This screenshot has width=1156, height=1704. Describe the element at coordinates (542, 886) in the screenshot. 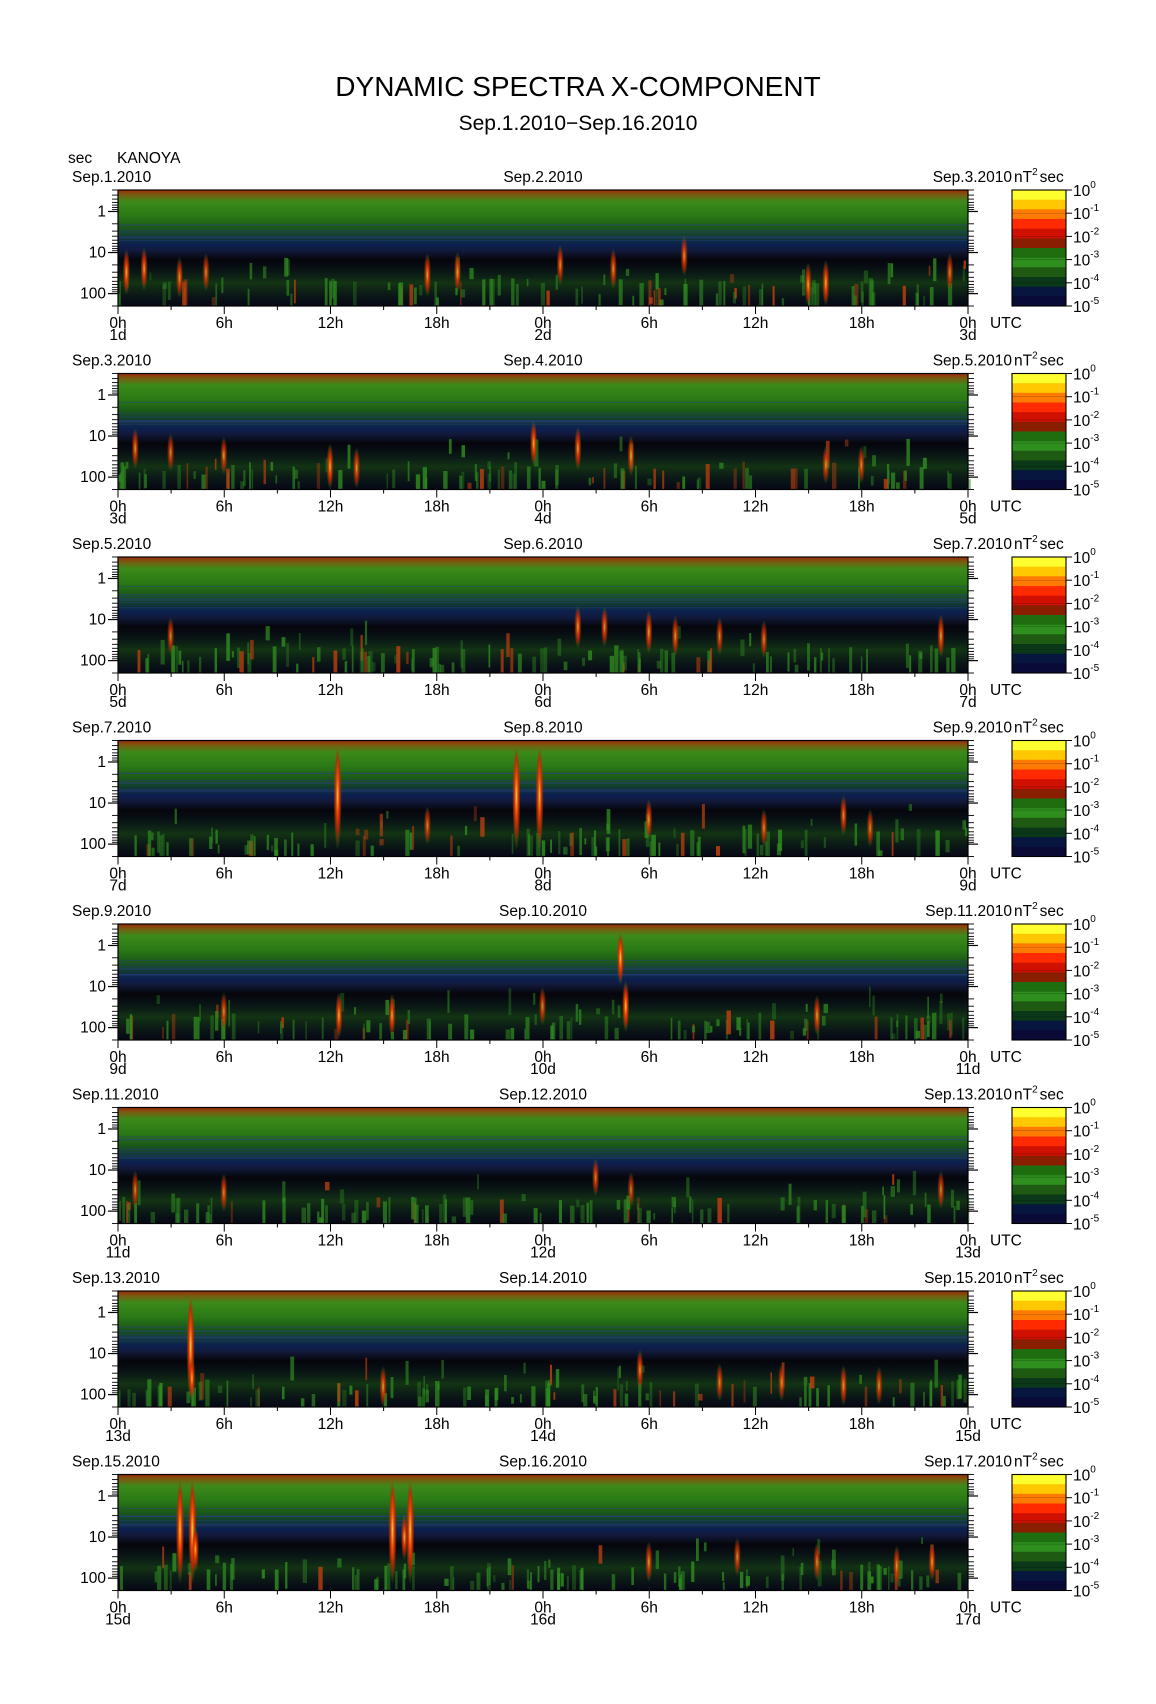

I see `day-label-mid: 8d` at that location.